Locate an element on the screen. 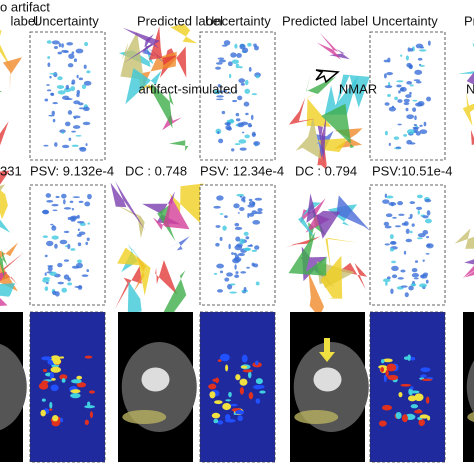 This screenshot has width=474, height=474. panel-label: Uncertainty is located at coordinates (405, 20).